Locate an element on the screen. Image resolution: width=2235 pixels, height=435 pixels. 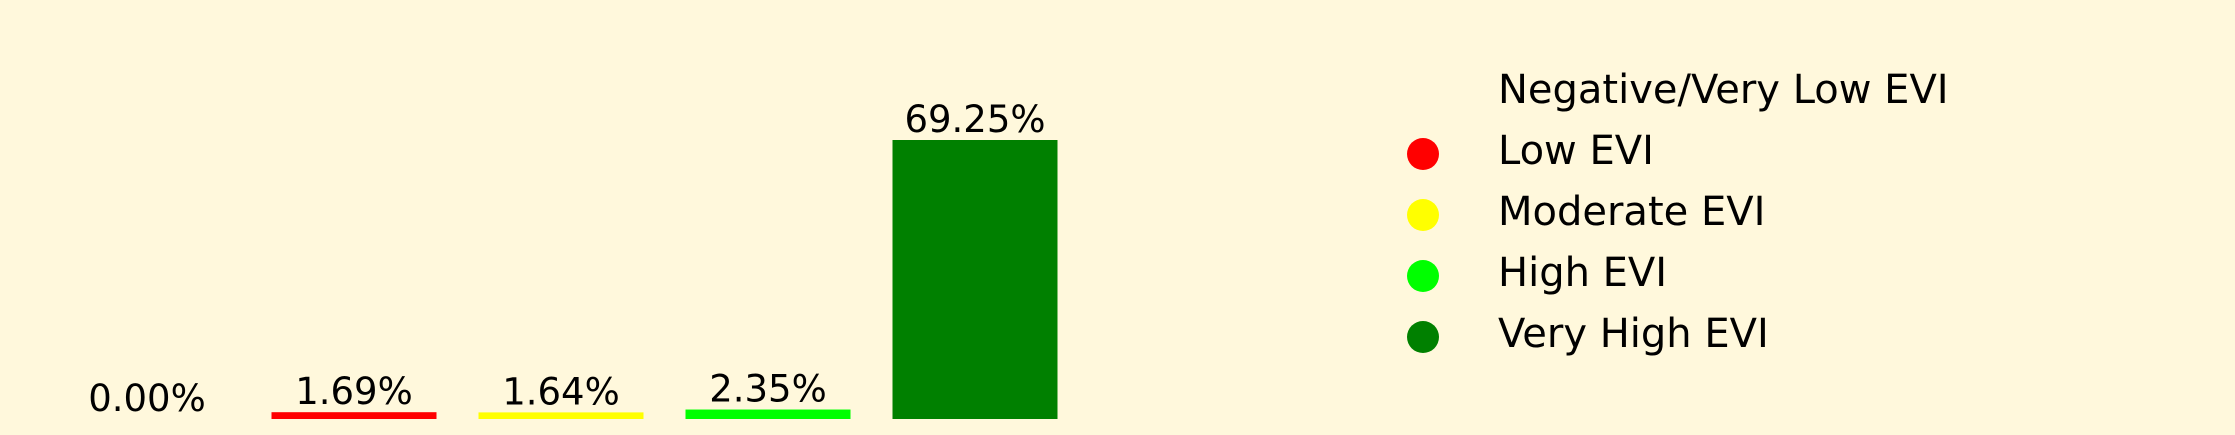
legend-item-1: Negative/Very Low EVI is located at coordinates (1678, 90).